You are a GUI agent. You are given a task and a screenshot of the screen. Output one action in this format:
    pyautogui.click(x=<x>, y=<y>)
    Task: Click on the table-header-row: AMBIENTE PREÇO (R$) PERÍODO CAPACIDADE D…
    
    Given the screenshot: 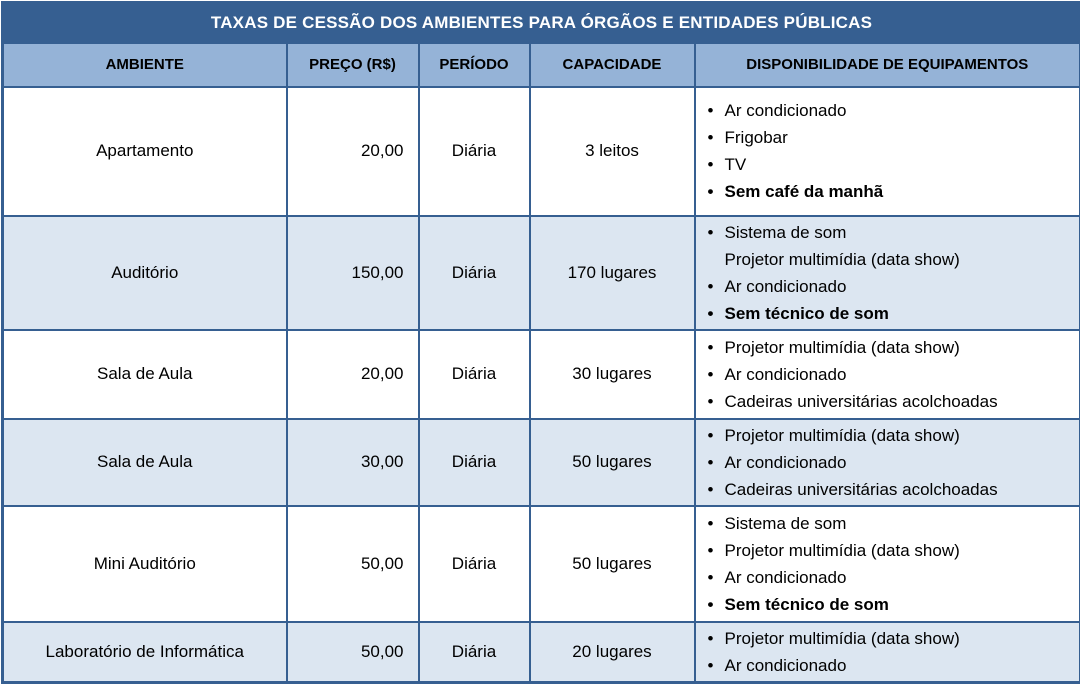 What is the action you would take?
    pyautogui.click(x=540, y=64)
    